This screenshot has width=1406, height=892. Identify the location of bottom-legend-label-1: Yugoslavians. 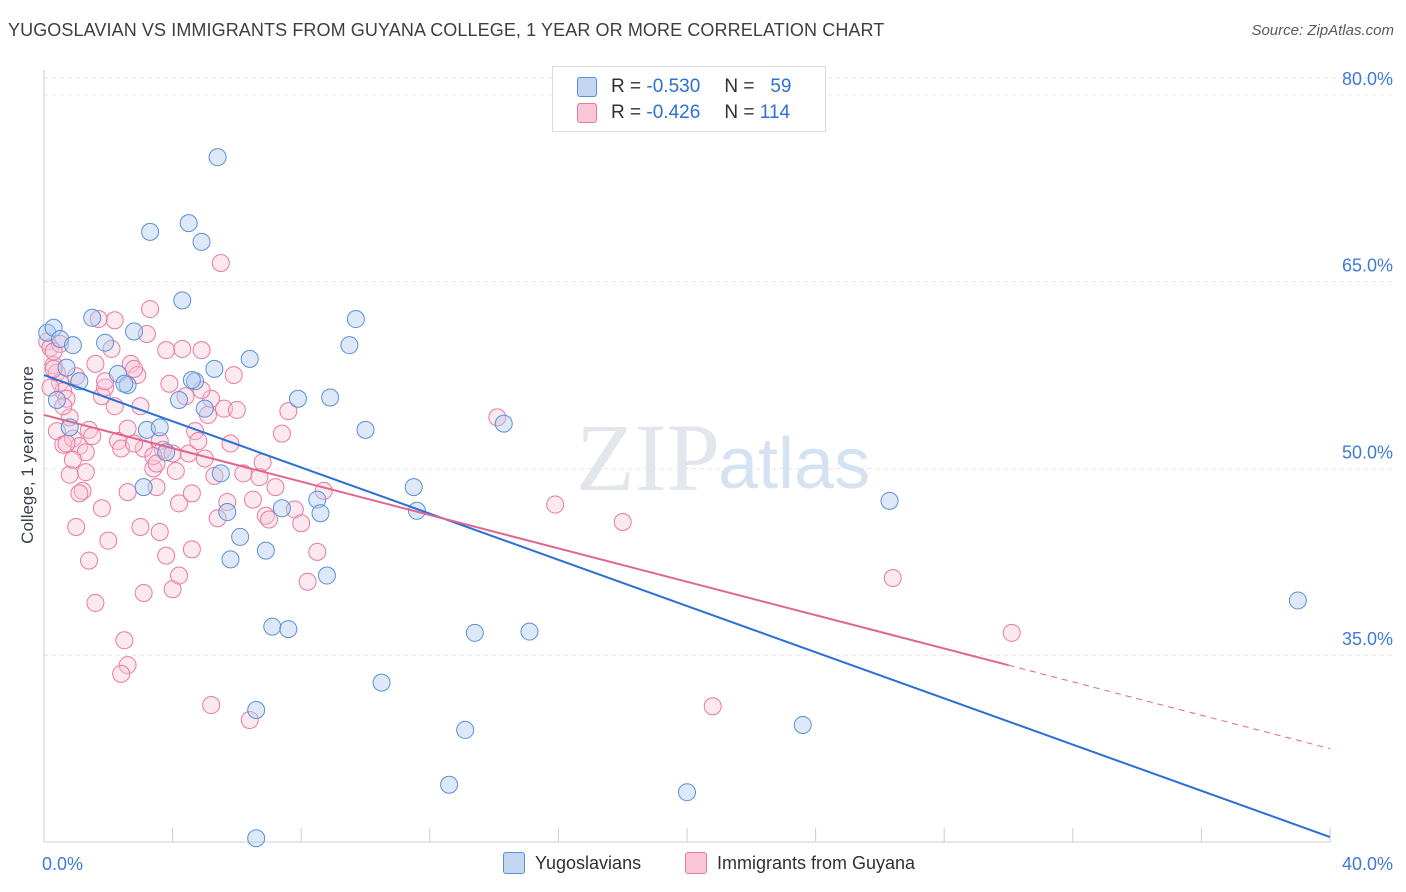
(588, 862).